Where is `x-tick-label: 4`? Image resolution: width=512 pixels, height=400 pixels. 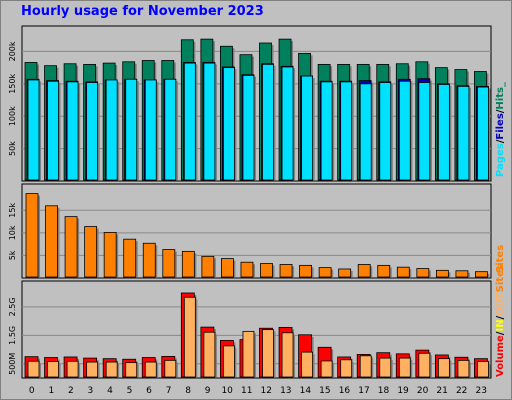
x-tick-label: 4 is located at coordinates (110, 391).